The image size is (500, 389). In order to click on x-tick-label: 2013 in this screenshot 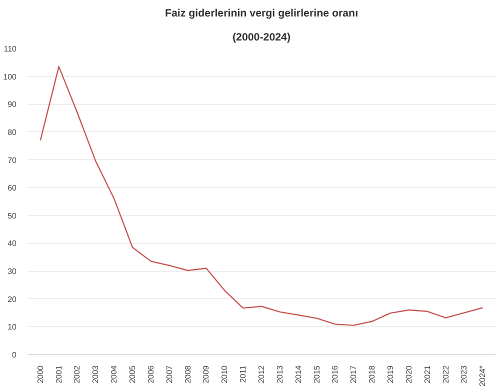, I will do `click(279, 374)`.